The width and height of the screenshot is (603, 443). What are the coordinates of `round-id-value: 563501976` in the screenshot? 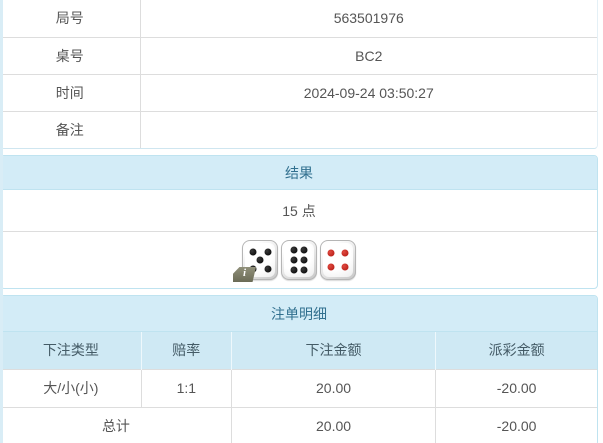 It's located at (368, 19).